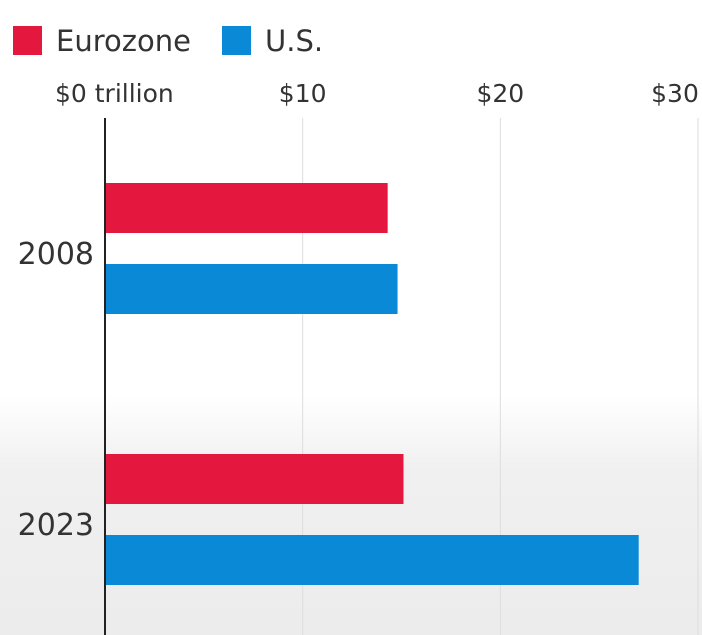  I want to click on x-tick-label-30: $30, so click(675, 93).